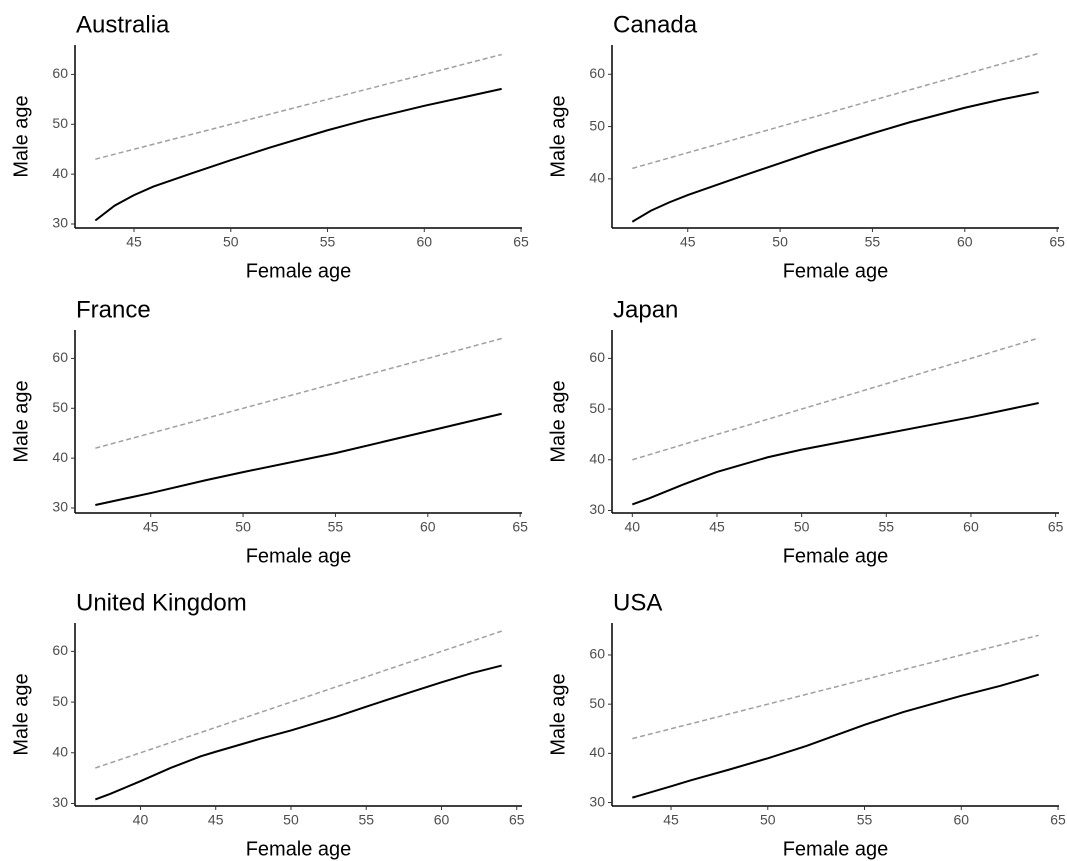 Image resolution: width=1067 pixels, height=861 pixels. Describe the element at coordinates (113, 309) in the screenshot. I see `panel-title: France` at that location.